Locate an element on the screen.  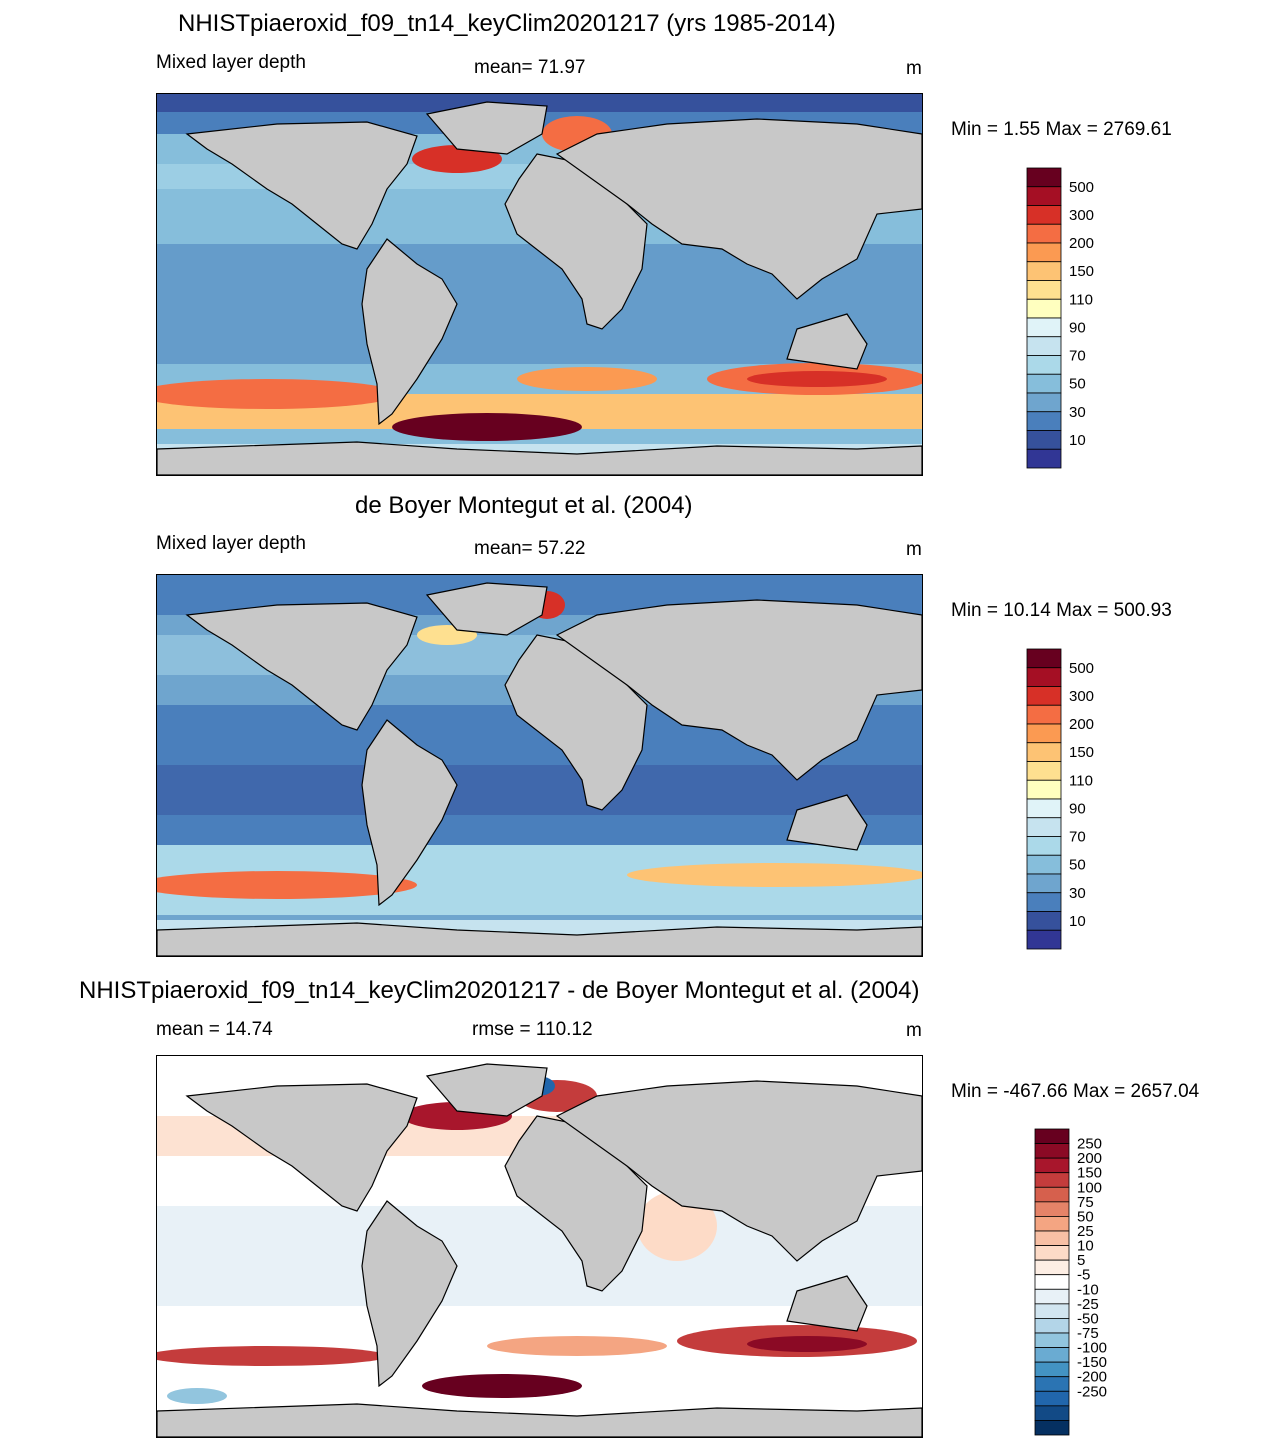
panel1-colorbar-tick-label: 30 is located at coordinates (1077, 412).